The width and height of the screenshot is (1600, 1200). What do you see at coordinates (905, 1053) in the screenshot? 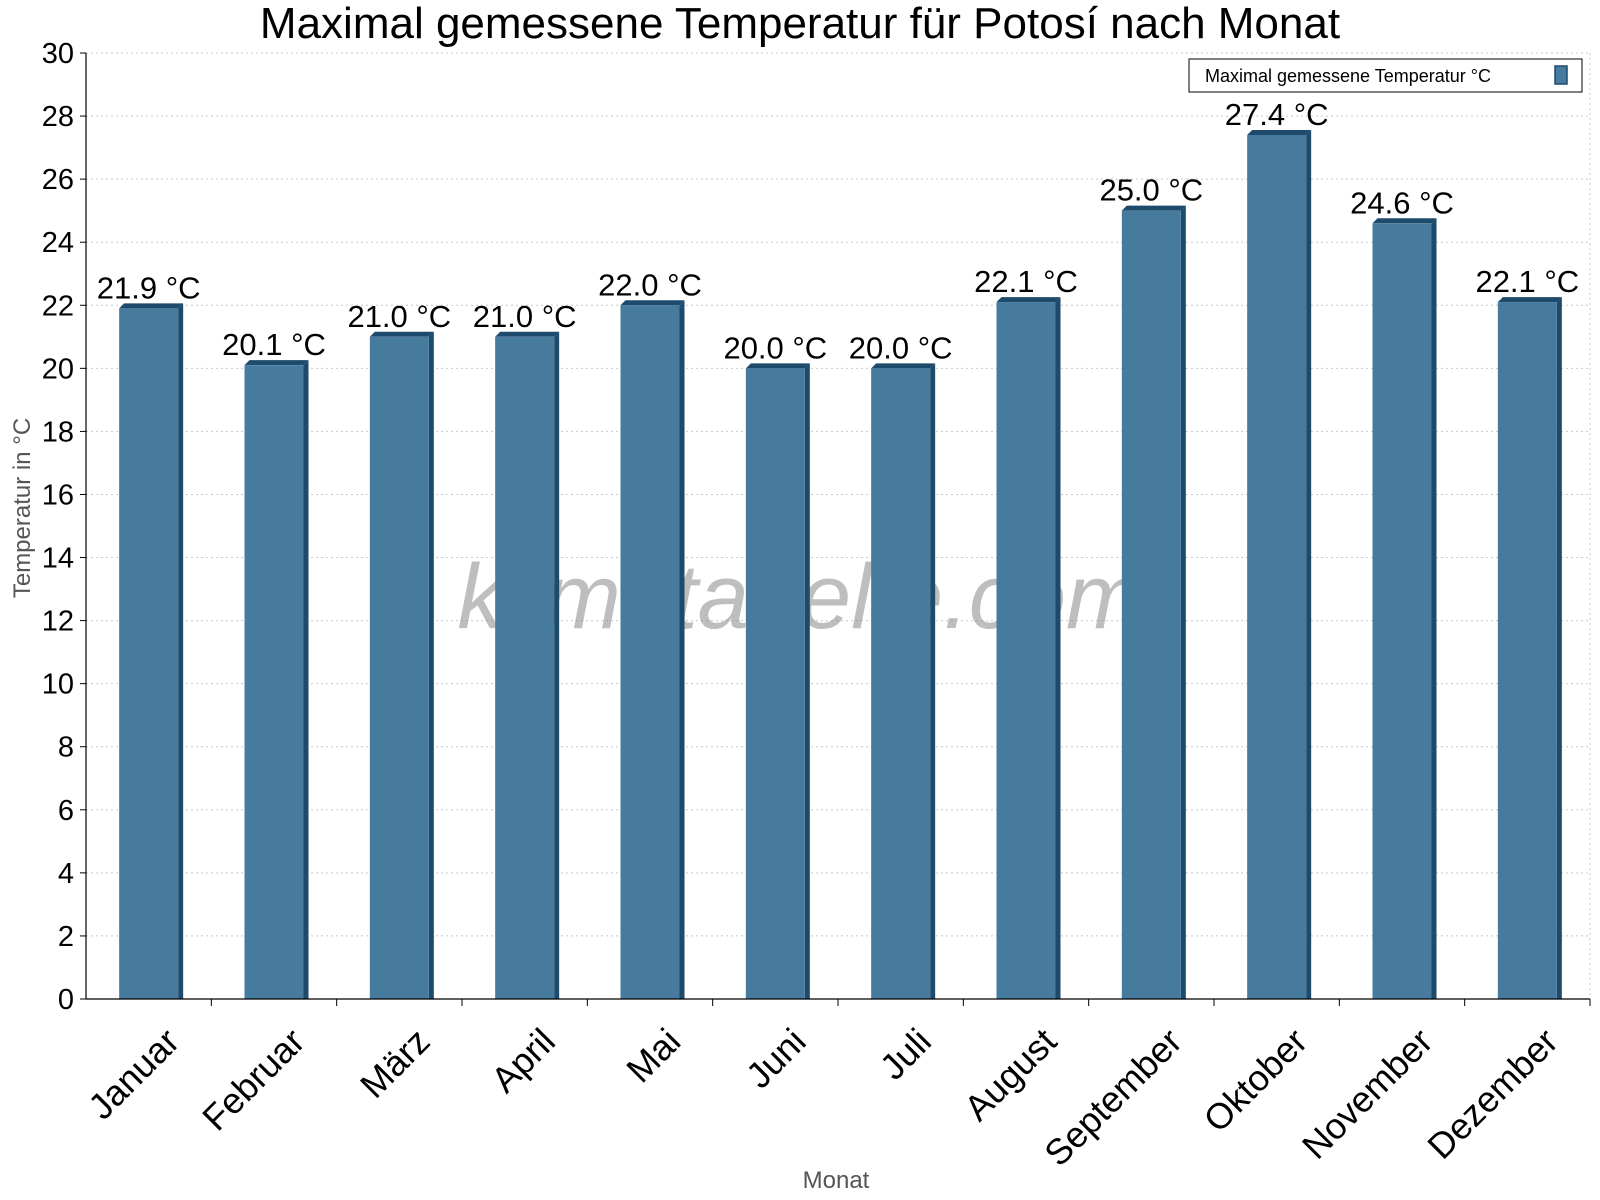
I see `x-tick-label: Juli` at bounding box center [905, 1053].